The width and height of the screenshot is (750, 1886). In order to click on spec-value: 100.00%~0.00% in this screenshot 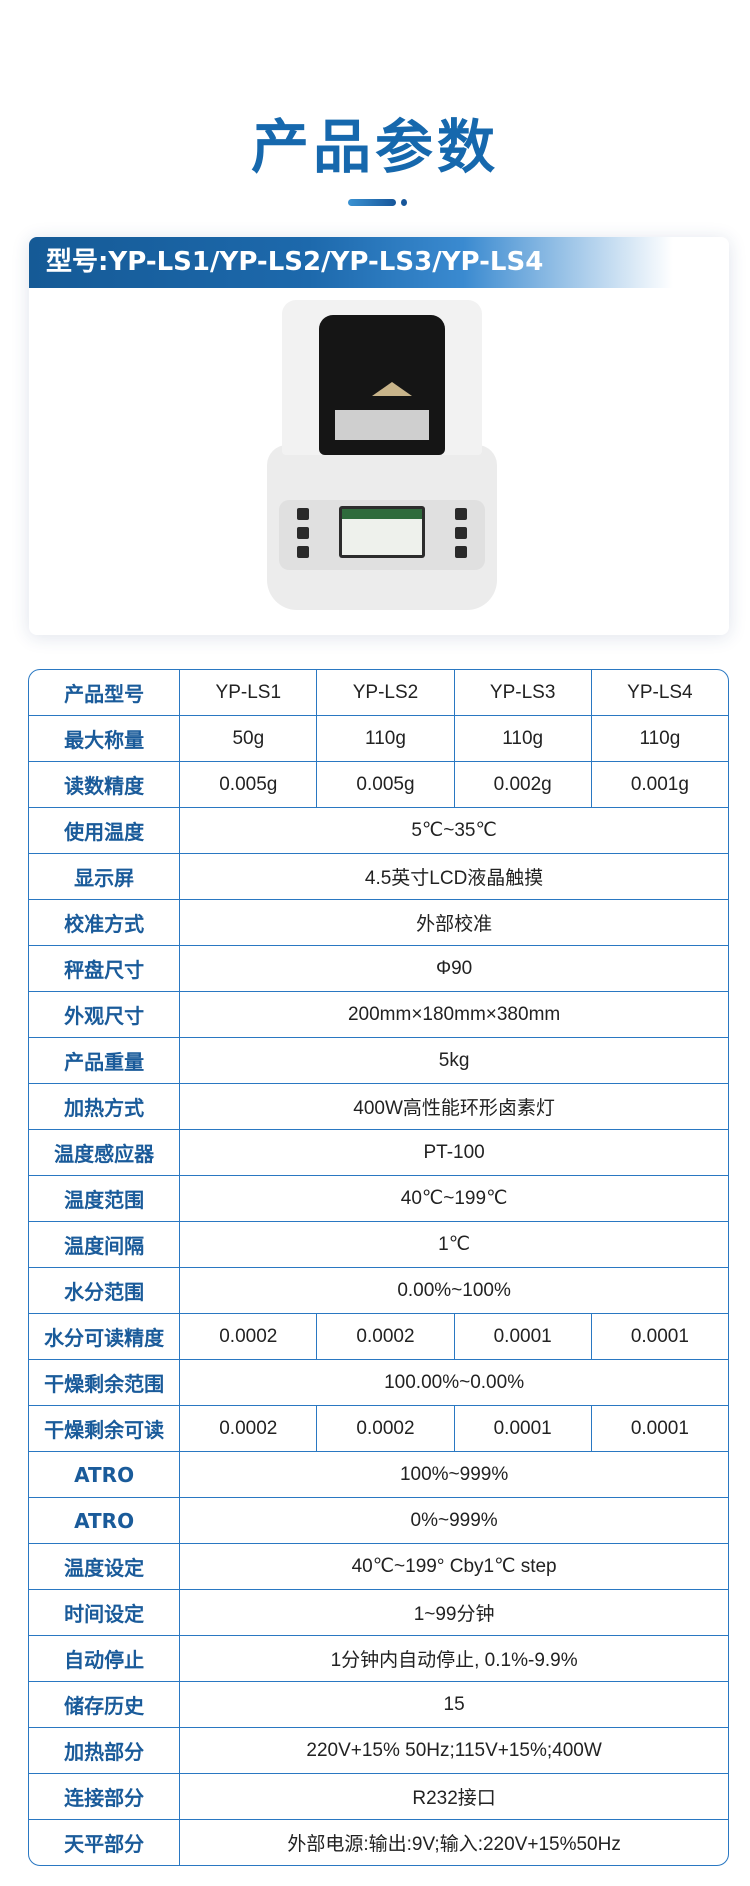, I will do `click(454, 1383)`.